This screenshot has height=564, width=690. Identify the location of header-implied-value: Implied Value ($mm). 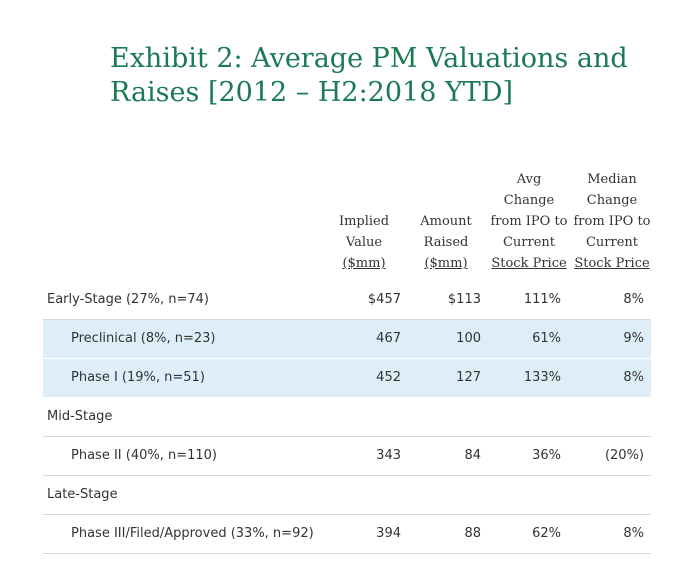
(364, 242).